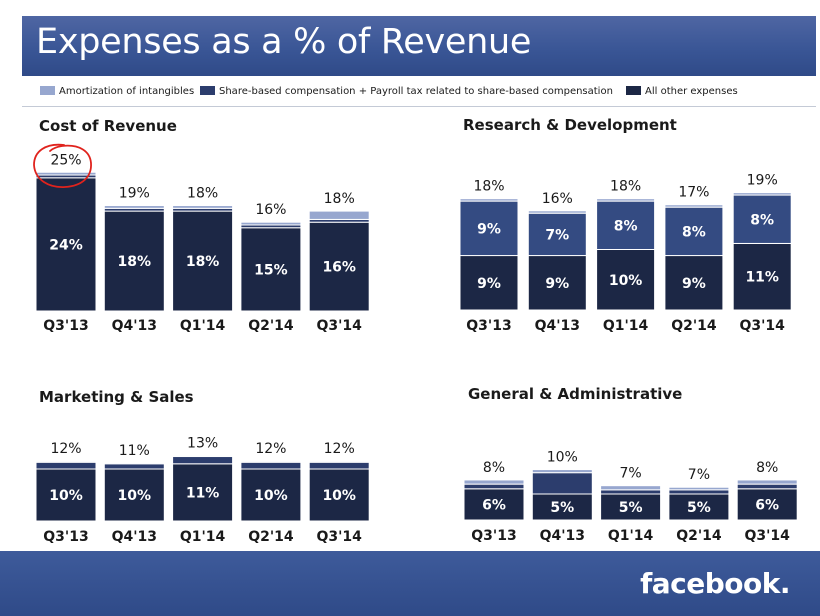  What do you see at coordinates (410, 583) in the screenshot?
I see `footer-bar: facebook.` at bounding box center [410, 583].